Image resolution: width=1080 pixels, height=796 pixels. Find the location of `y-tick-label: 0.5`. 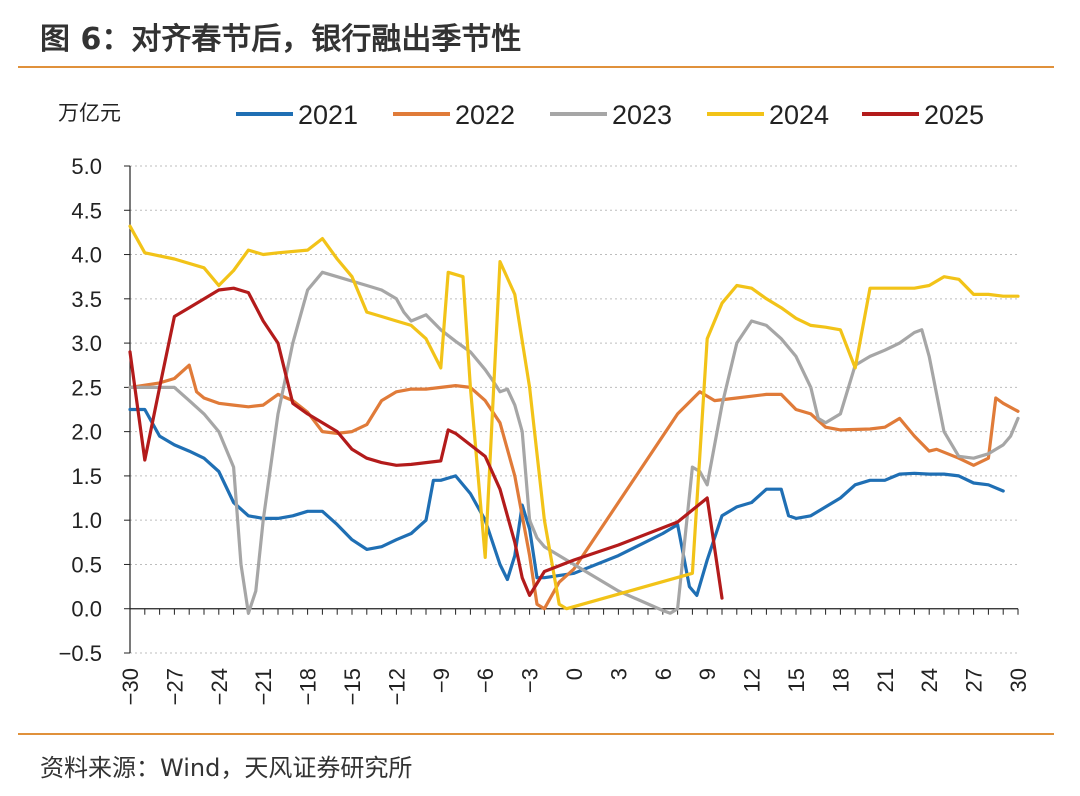

y-tick-label: 0.5 is located at coordinates (86, 564).